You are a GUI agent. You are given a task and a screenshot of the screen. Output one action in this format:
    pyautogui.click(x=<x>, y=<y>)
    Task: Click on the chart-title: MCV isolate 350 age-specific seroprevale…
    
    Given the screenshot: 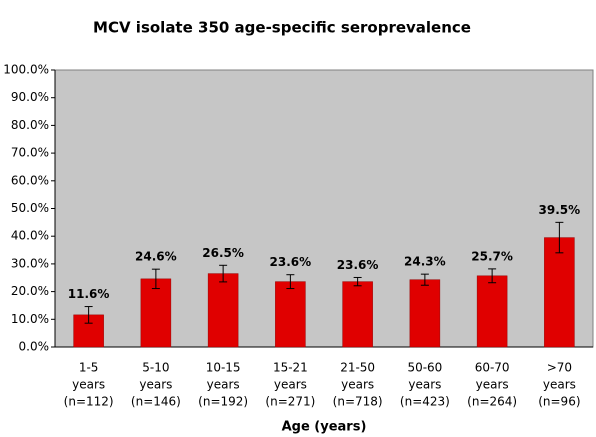 What is the action you would take?
    pyautogui.click(x=282, y=28)
    